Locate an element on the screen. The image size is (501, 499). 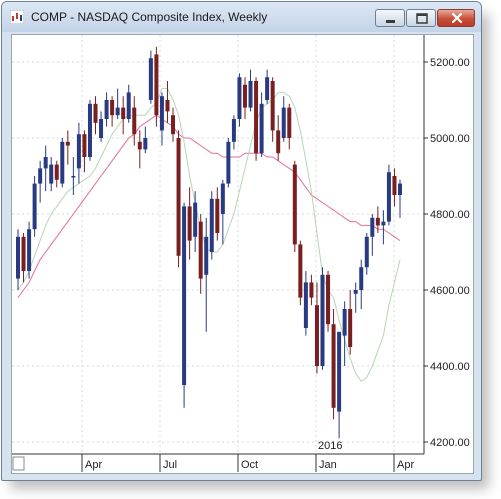
x-tick-label: Jan is located at coordinates (328, 465).